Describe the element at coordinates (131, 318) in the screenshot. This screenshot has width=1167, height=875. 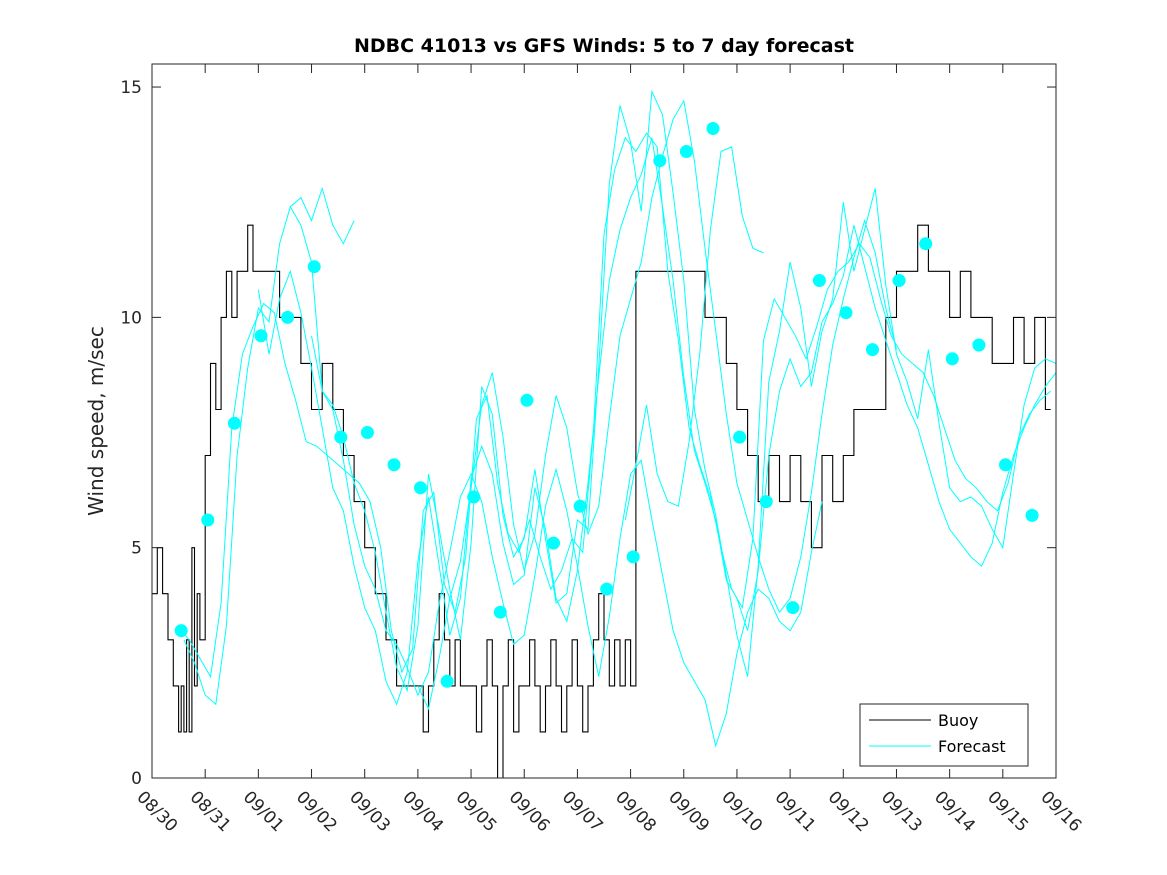
I see `y-tick-label: 10` at that location.